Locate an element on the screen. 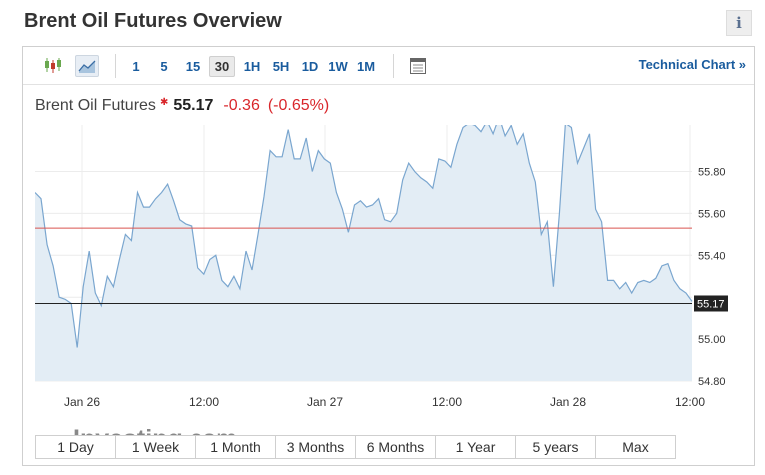  x-tick-label: Jan 26 is located at coordinates (82, 402).